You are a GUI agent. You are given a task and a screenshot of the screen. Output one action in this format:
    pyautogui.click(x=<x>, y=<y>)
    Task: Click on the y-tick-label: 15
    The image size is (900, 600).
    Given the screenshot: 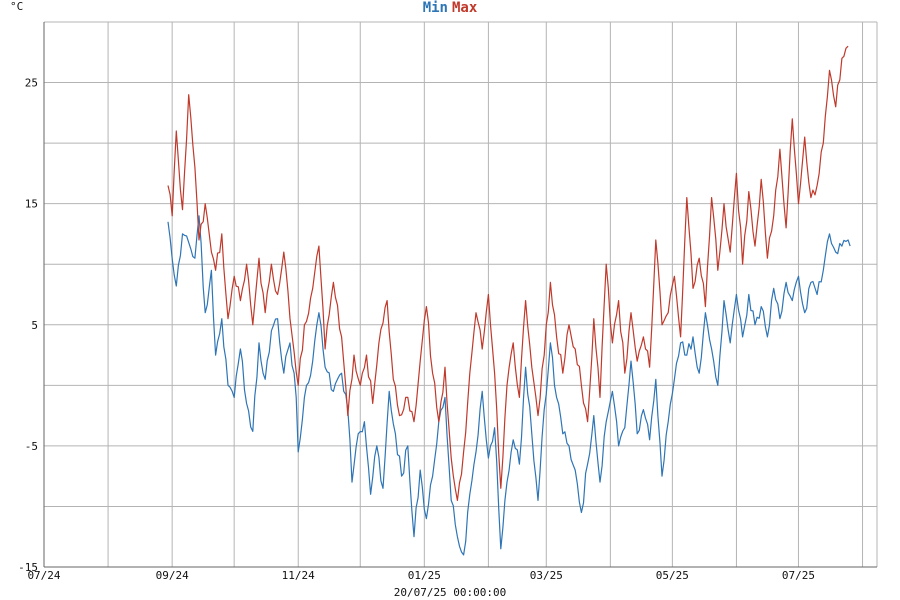 What is the action you would take?
    pyautogui.click(x=31, y=204)
    